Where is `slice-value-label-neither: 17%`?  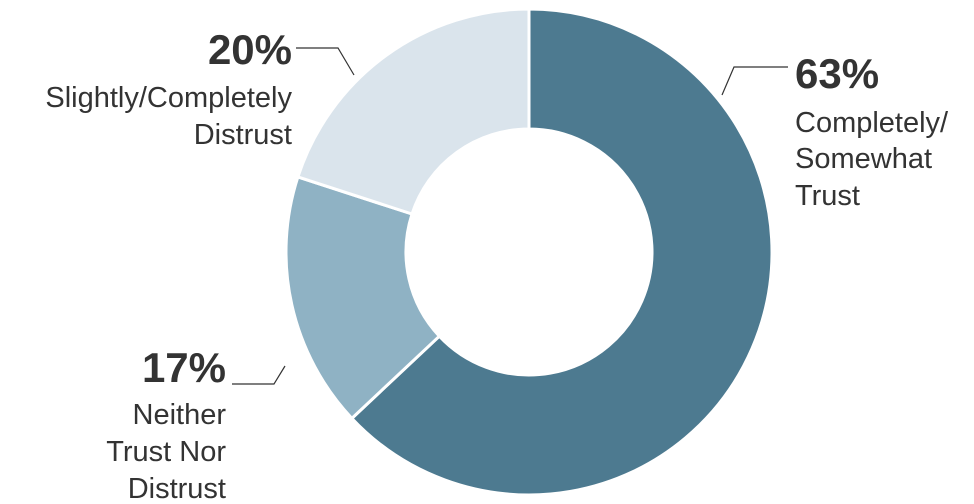
slice-value-label-neither: 17% is located at coordinates (184, 367).